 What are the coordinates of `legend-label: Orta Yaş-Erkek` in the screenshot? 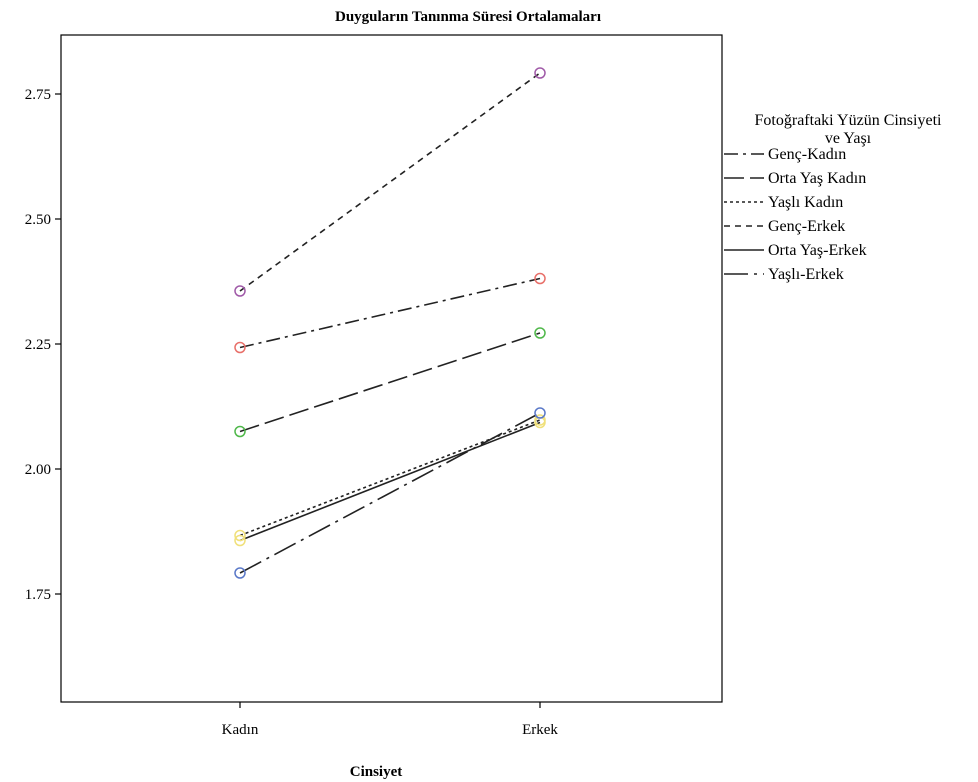 It's located at (817, 250).